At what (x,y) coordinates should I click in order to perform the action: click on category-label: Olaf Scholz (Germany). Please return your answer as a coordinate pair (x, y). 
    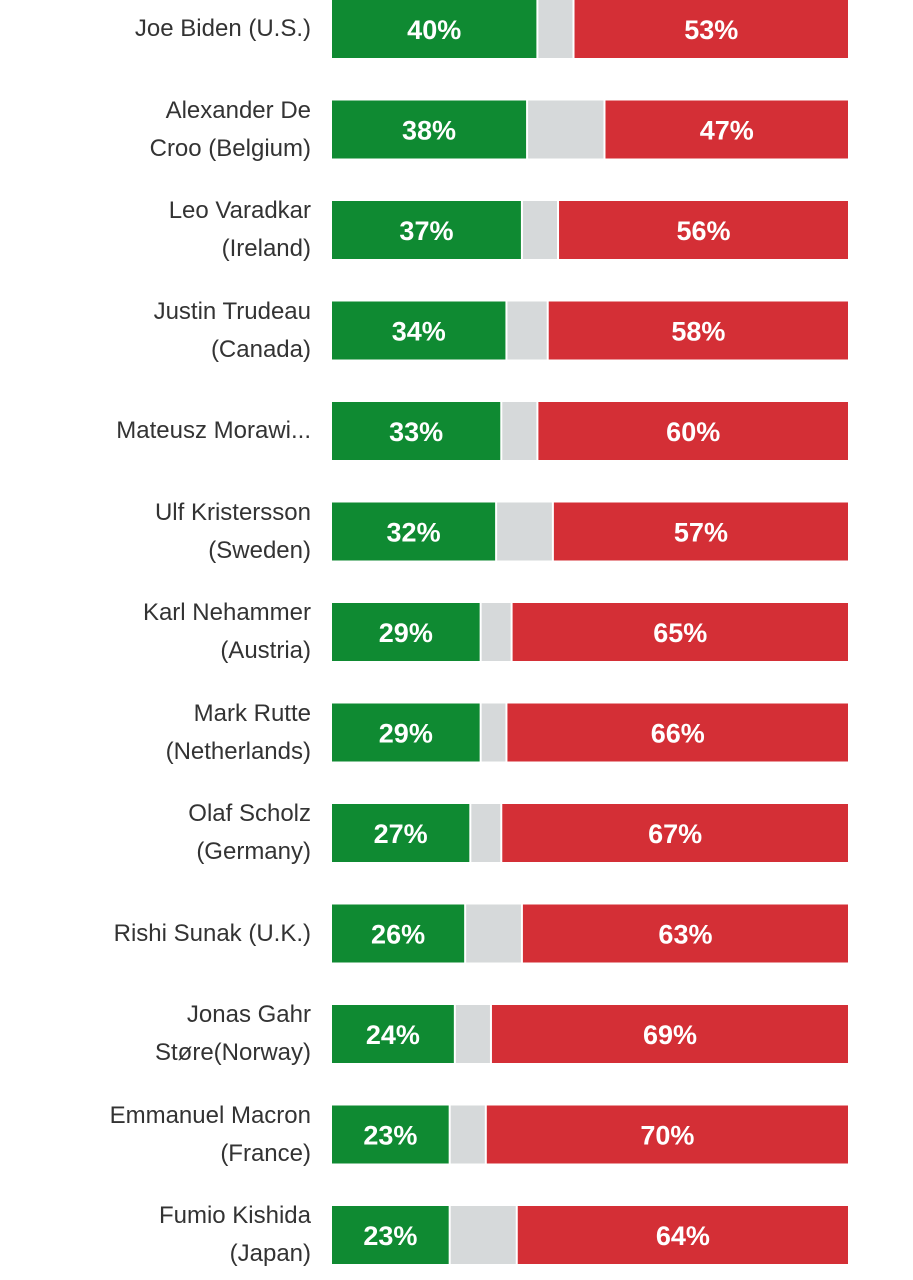
    Looking at the image, I should click on (249, 832).